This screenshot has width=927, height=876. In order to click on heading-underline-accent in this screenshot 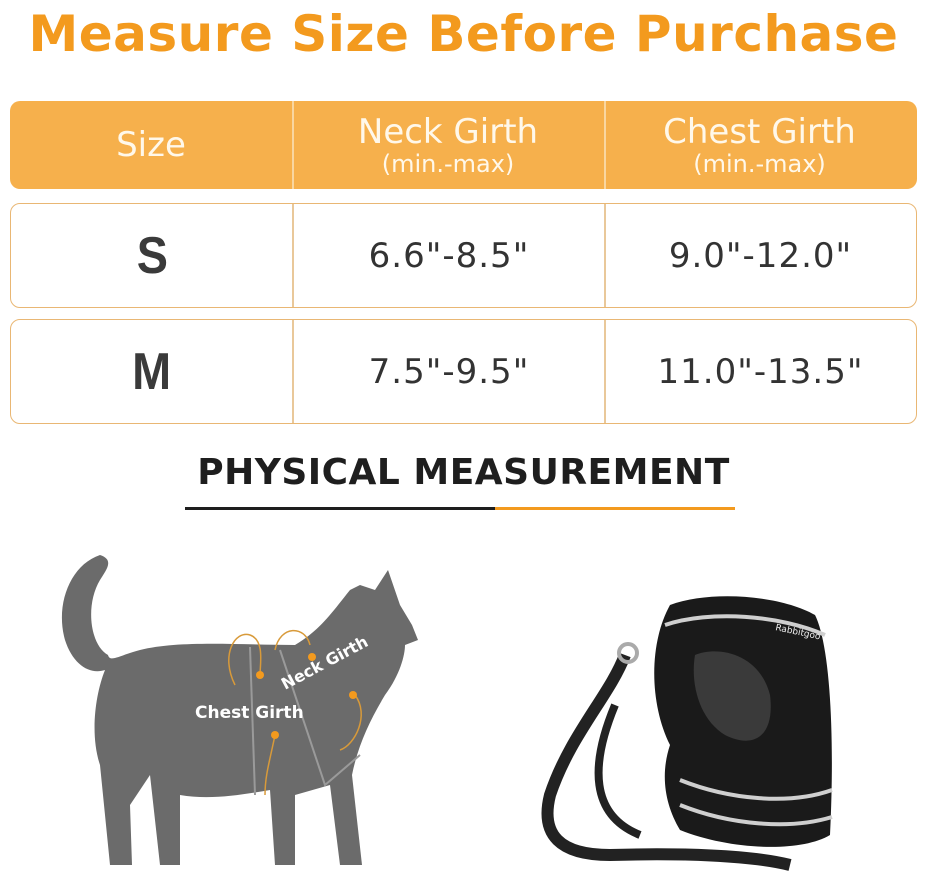, I will do `click(615, 508)`.